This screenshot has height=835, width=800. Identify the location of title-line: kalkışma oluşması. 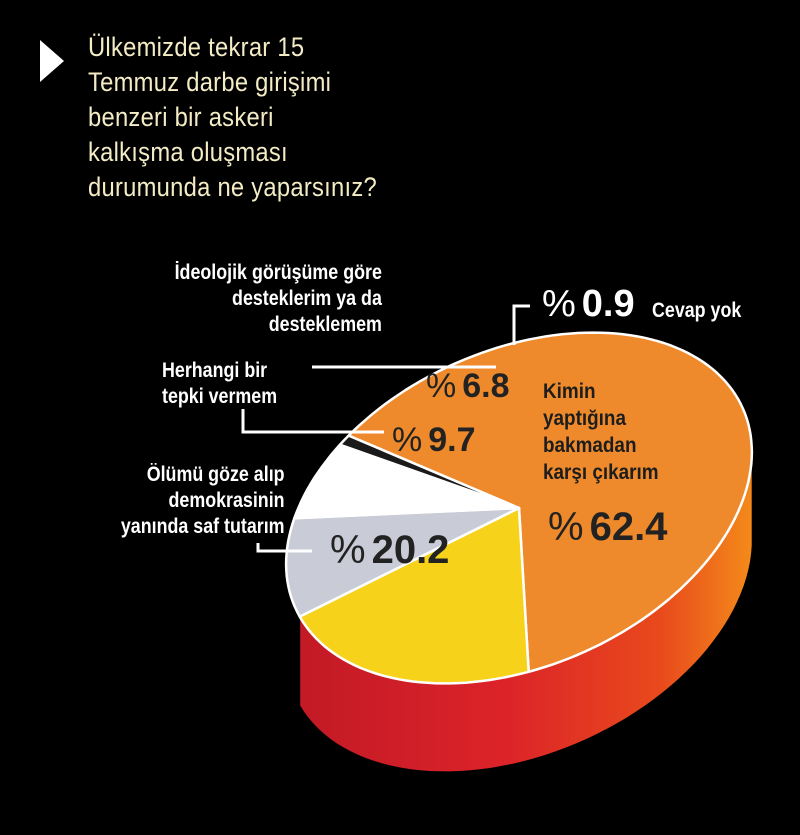
(188, 152).